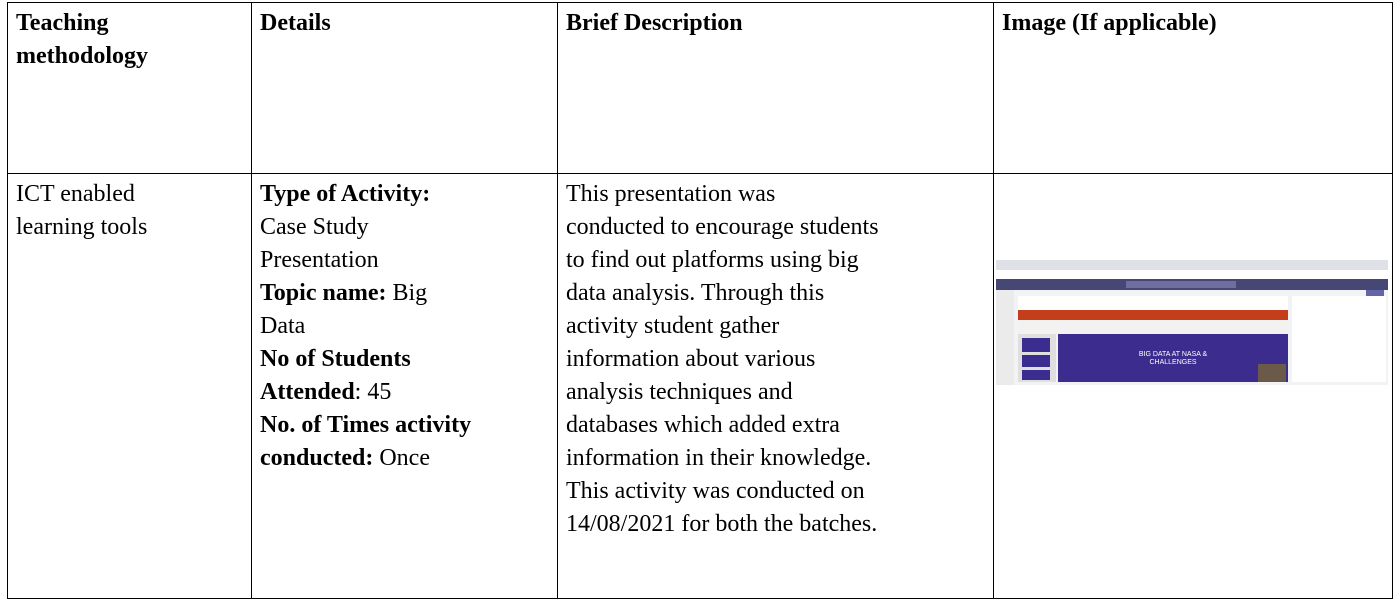 The width and height of the screenshot is (1396, 599). I want to click on side-rail, so click(1005, 337).